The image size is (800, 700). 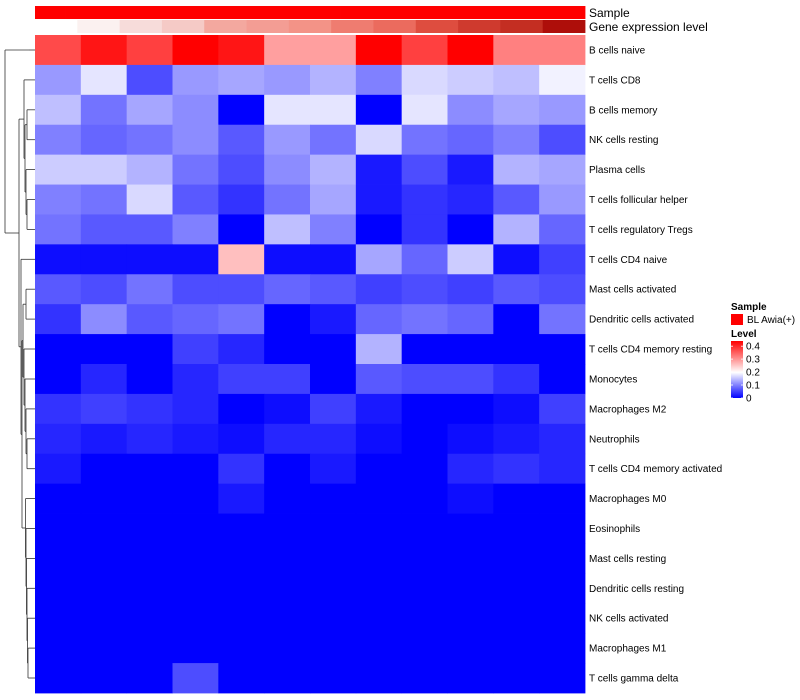 I want to click on row-label: Dendritic cells resting, so click(x=636, y=589).